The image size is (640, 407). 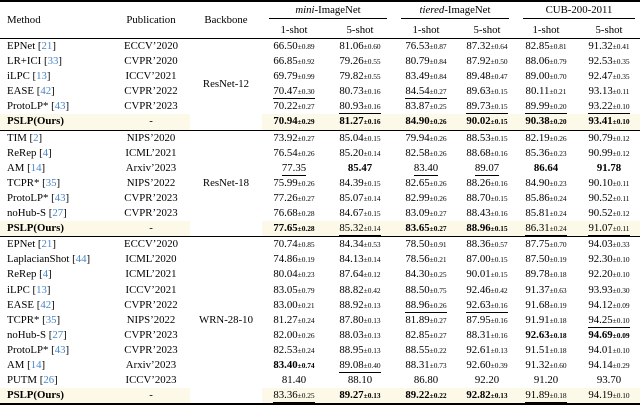 I want to click on metric-cell: 83.87±0.25, so click(x=426, y=106).